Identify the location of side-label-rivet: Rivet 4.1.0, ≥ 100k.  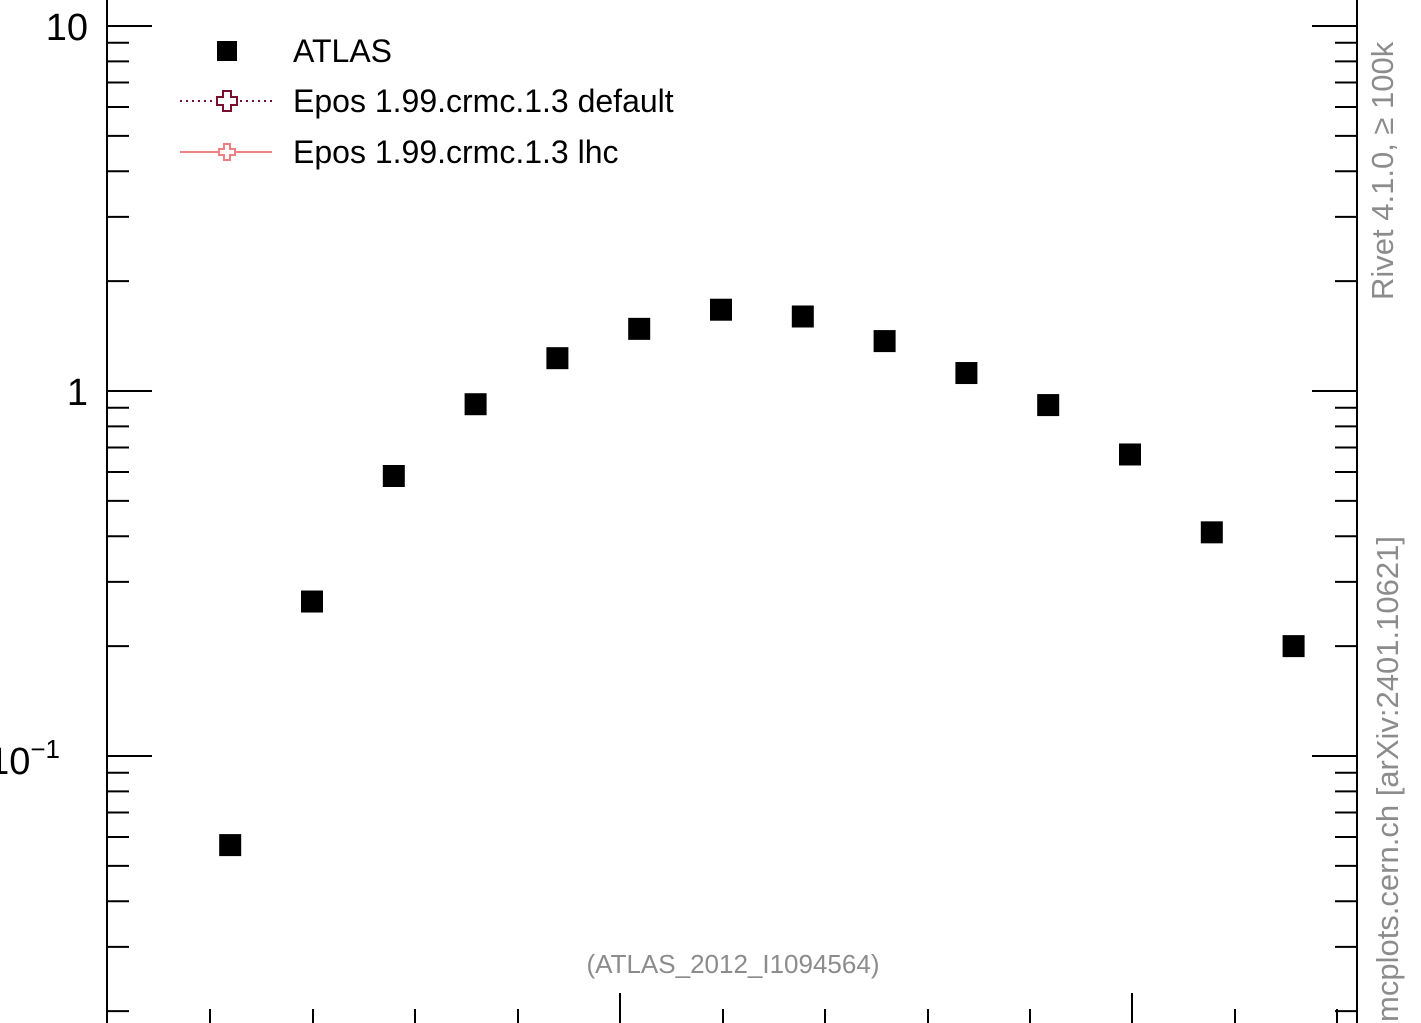
(1382, 170).